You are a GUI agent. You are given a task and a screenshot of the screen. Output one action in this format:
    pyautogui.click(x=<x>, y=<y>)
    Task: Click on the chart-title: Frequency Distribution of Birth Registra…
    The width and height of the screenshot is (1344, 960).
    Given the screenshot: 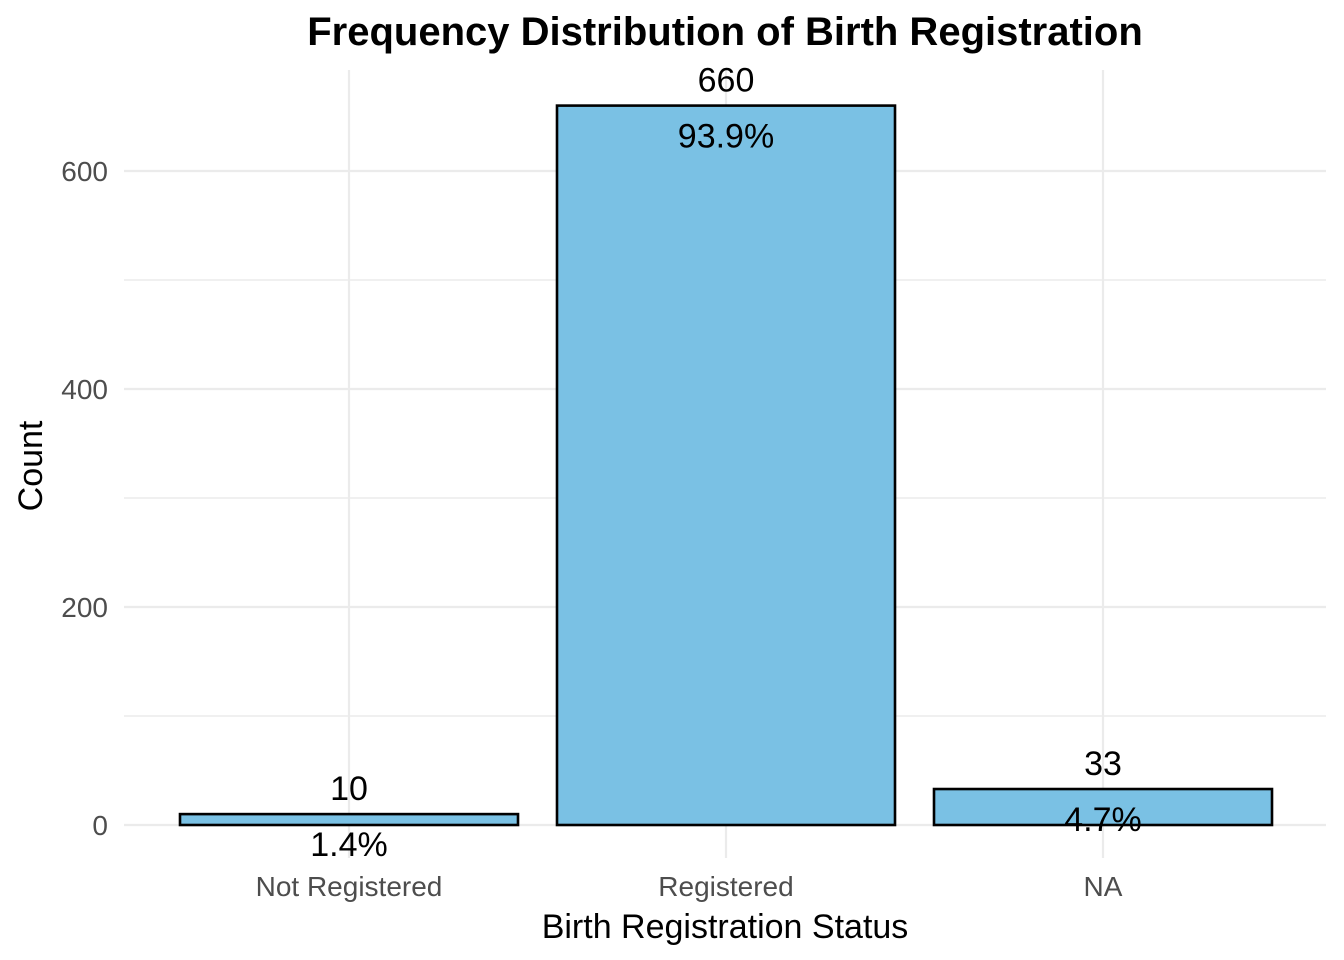 What is the action you would take?
    pyautogui.click(x=725, y=32)
    